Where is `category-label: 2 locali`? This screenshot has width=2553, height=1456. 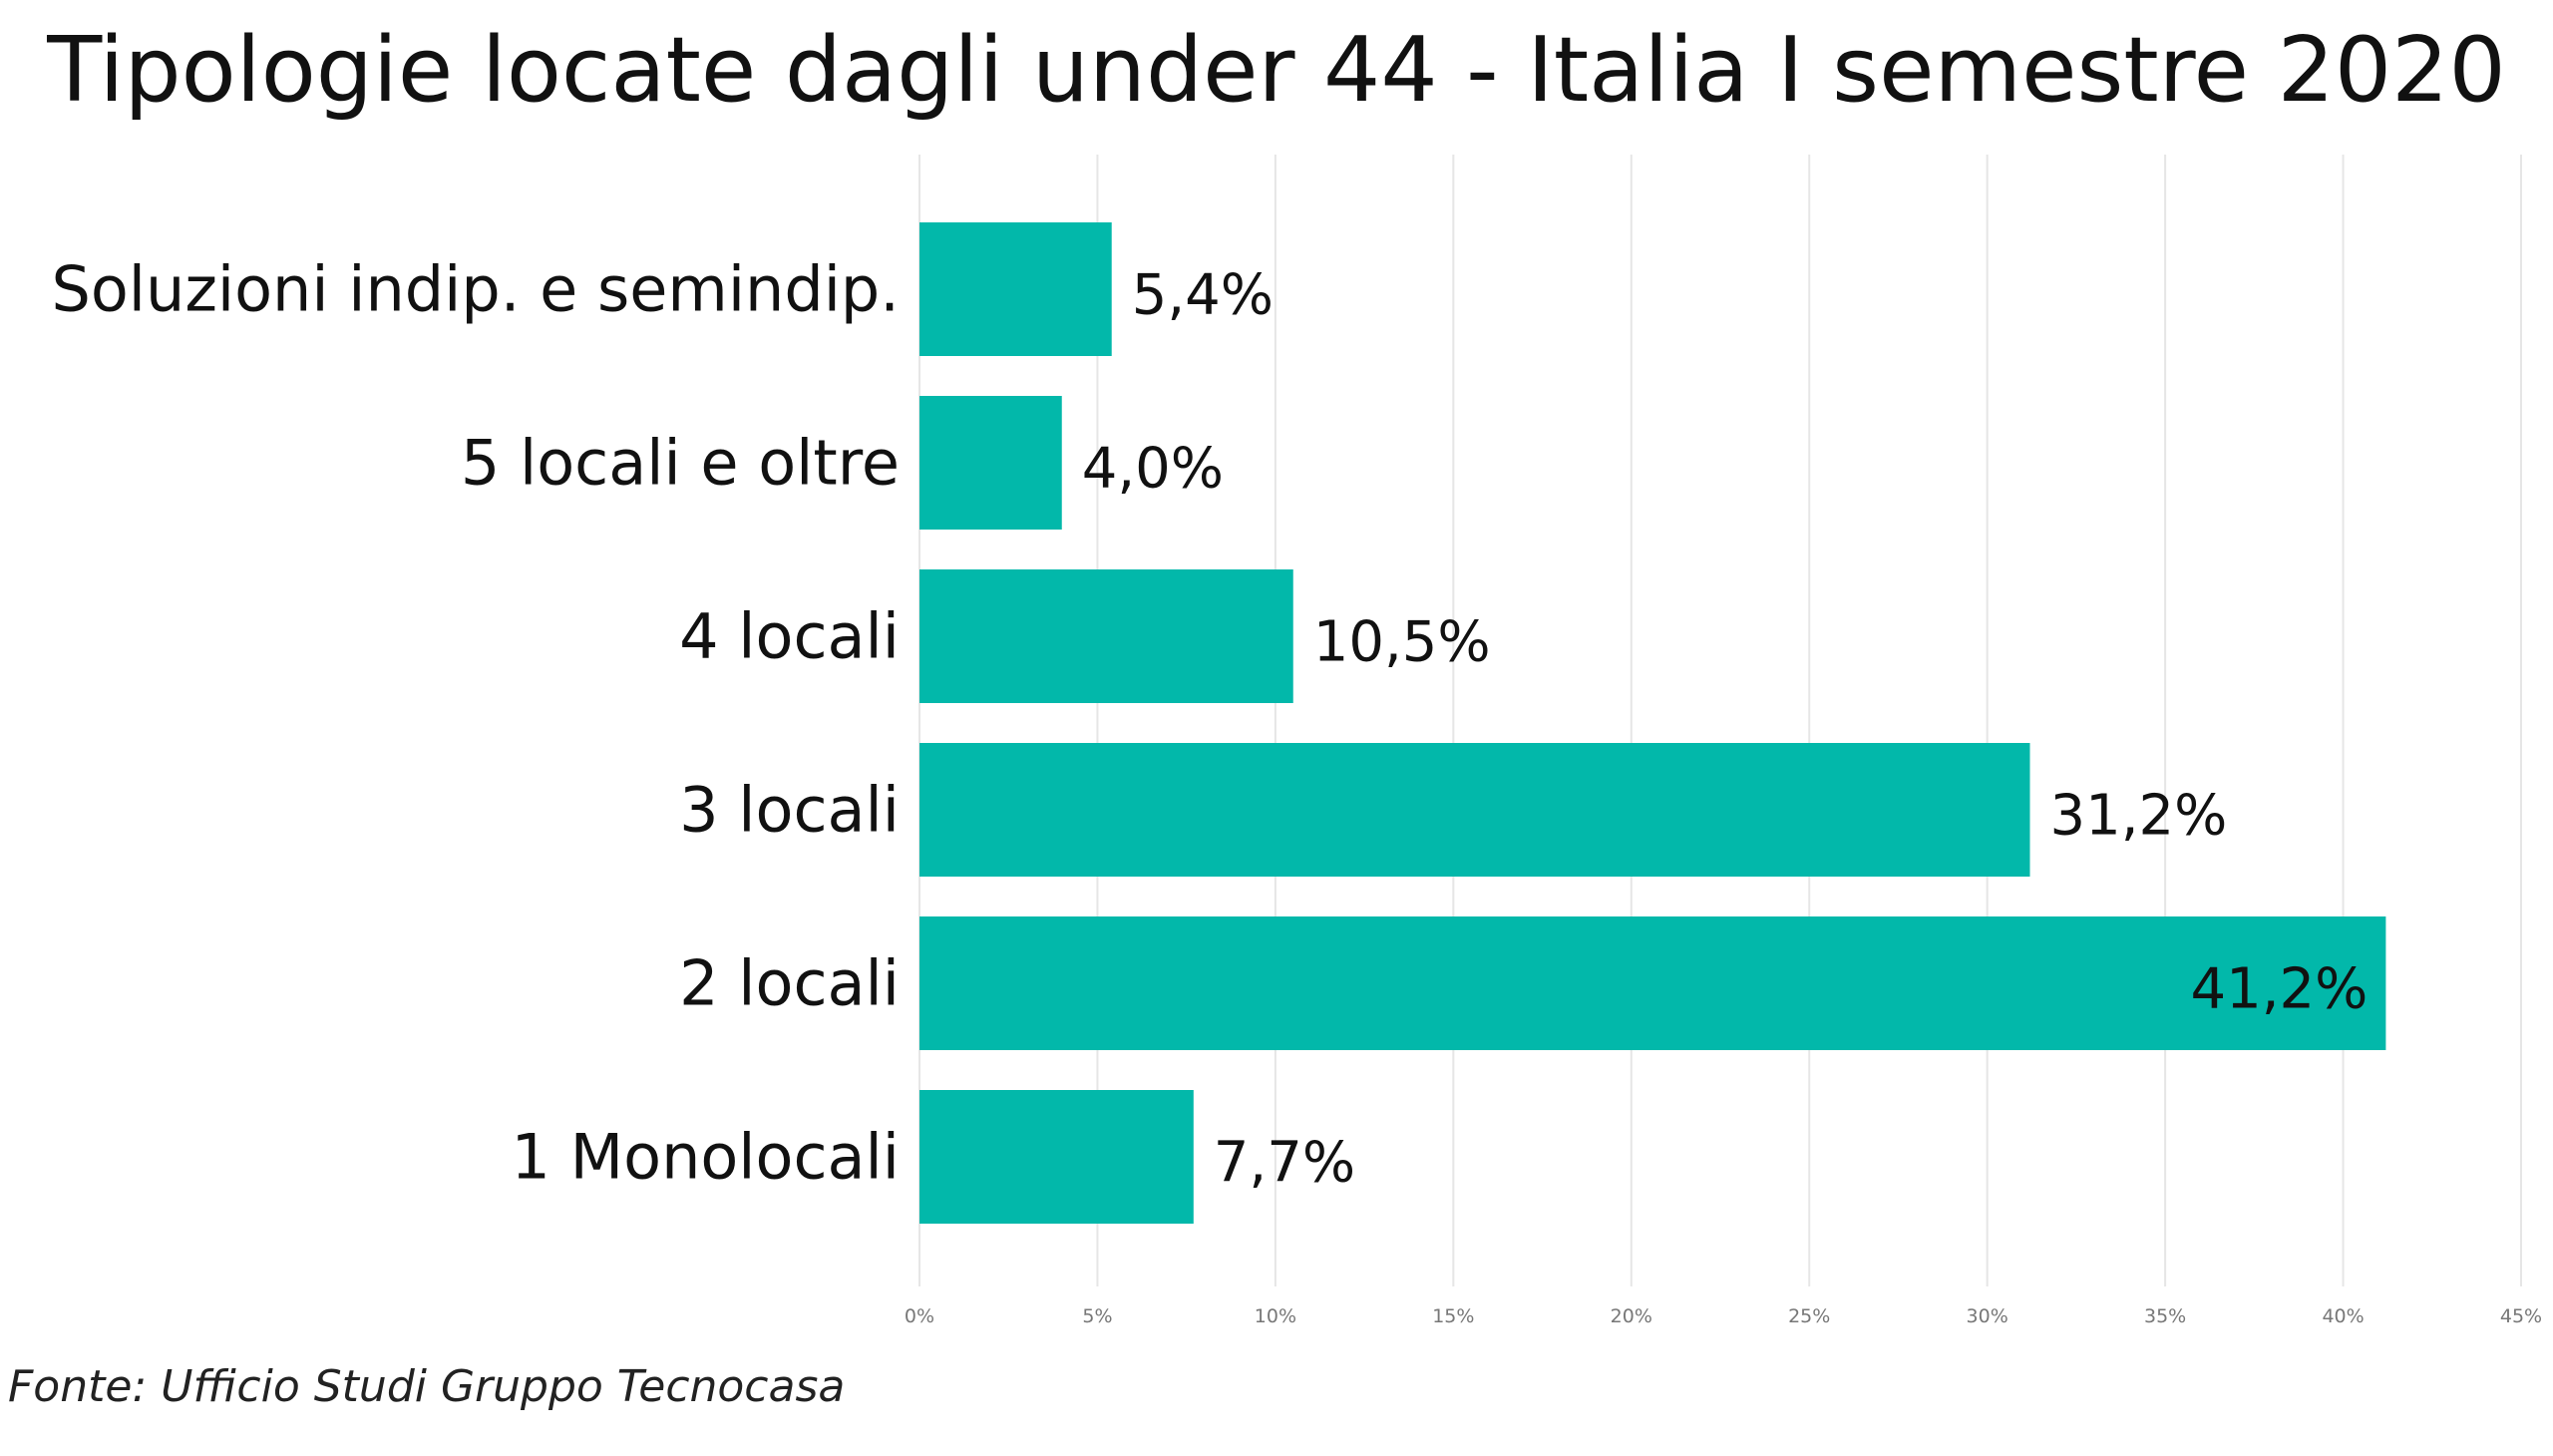
category-label: 2 locali is located at coordinates (790, 983).